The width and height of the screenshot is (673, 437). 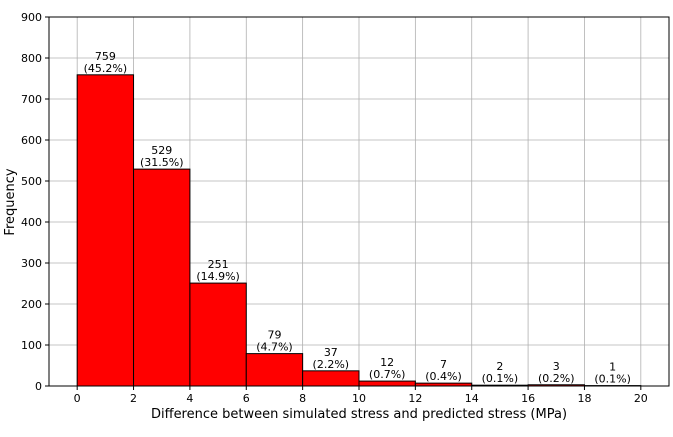 What do you see at coordinates (331, 364) in the screenshot?
I see `bar-percent-label: (2.2%)` at bounding box center [331, 364].